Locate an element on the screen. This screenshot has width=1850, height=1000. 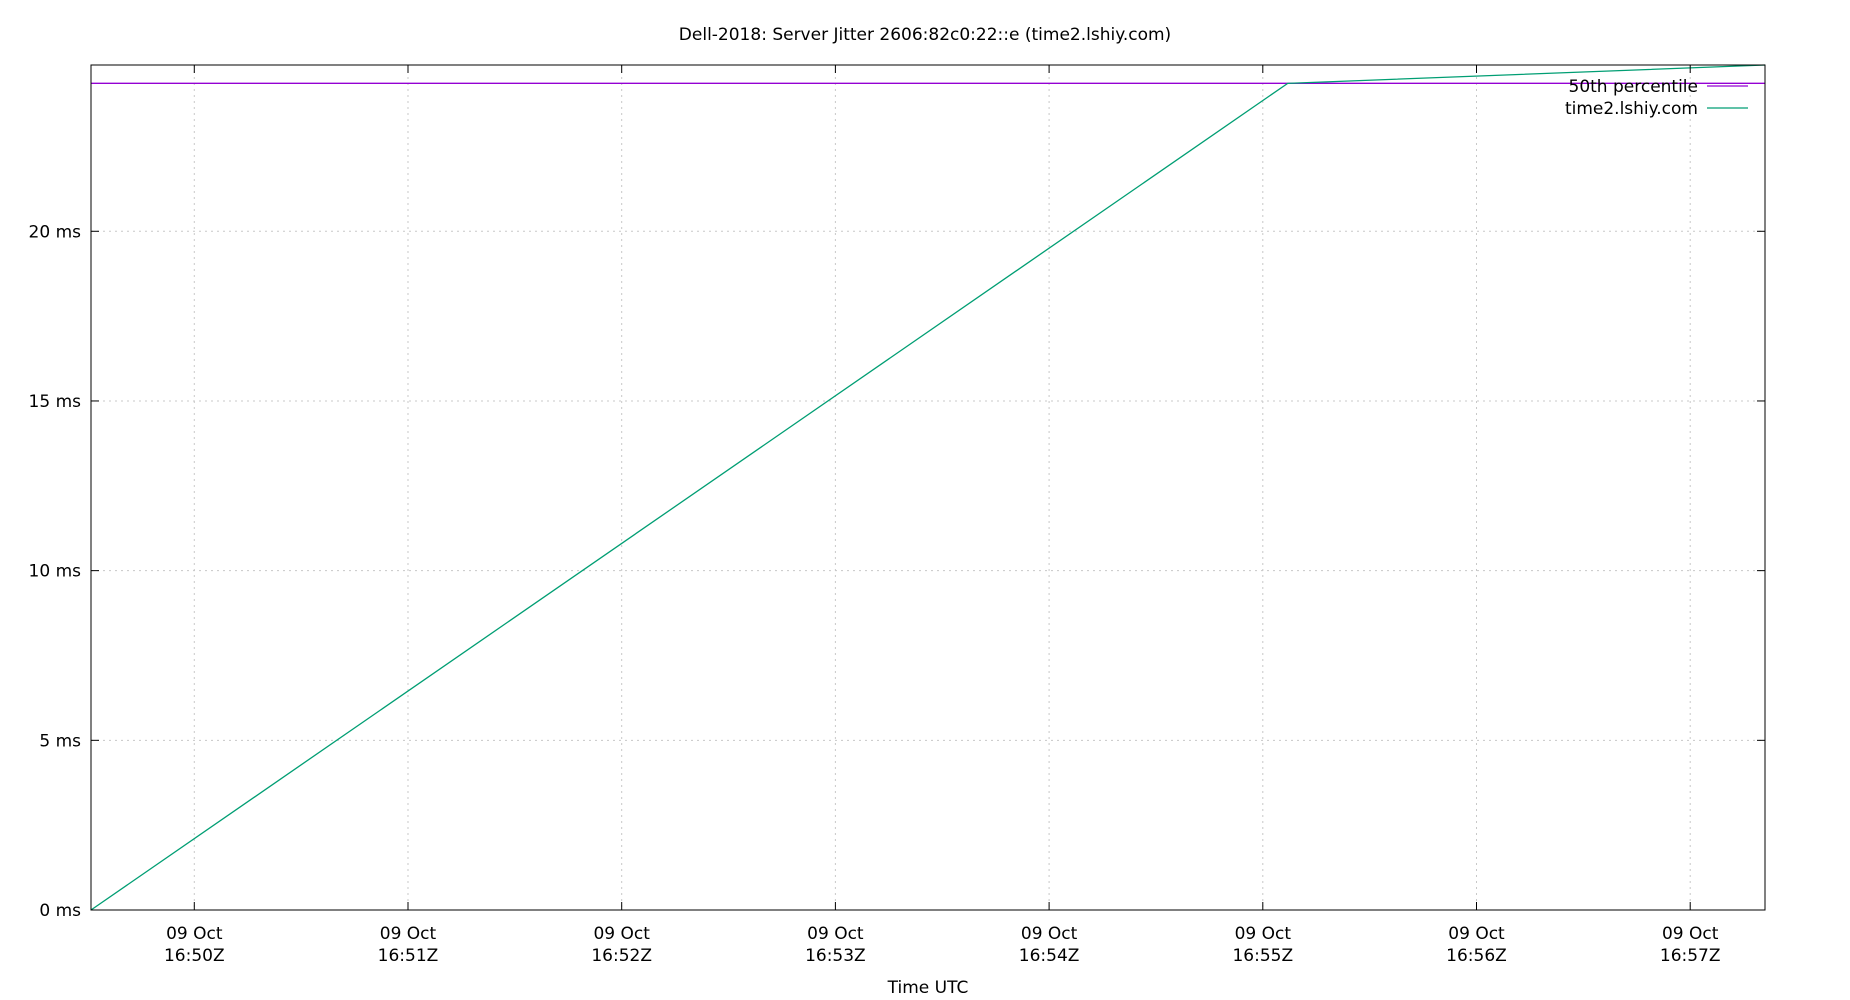
x-tick-label-time: 16:51Z is located at coordinates (408, 956).